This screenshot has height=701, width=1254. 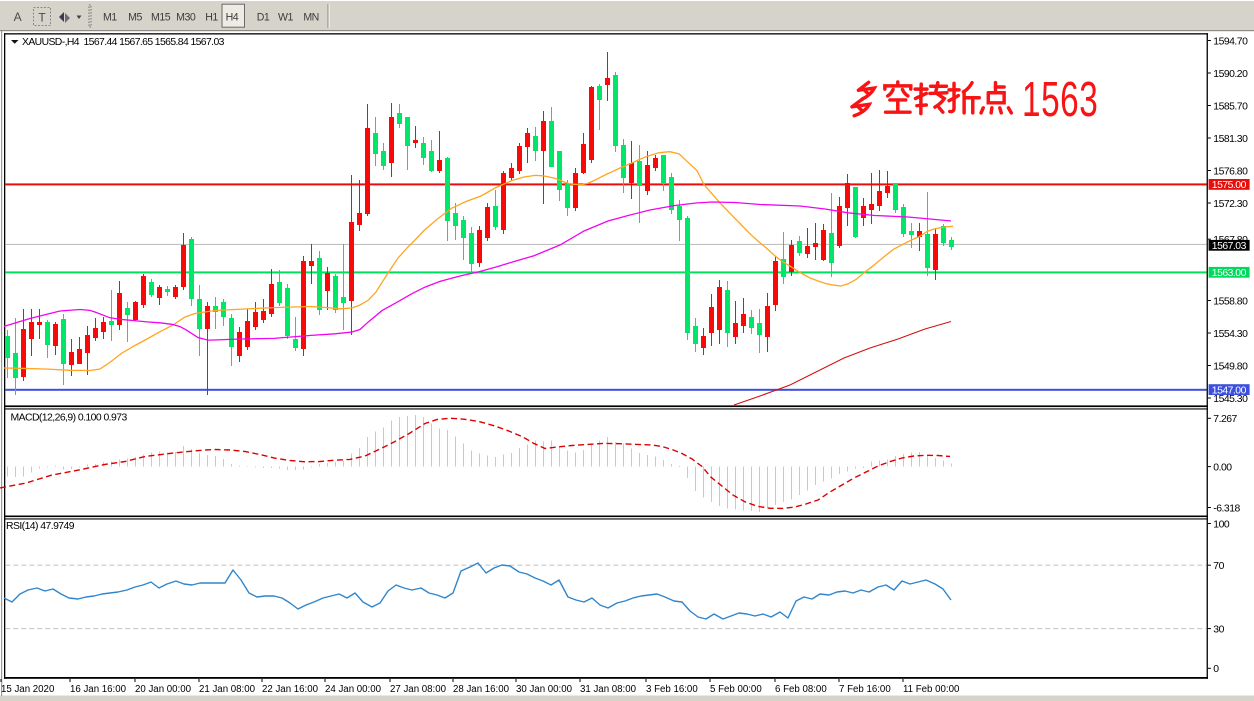 What do you see at coordinates (227, 689) in the screenshot?
I see `svg-text: 21 Jan 08:00` at bounding box center [227, 689].